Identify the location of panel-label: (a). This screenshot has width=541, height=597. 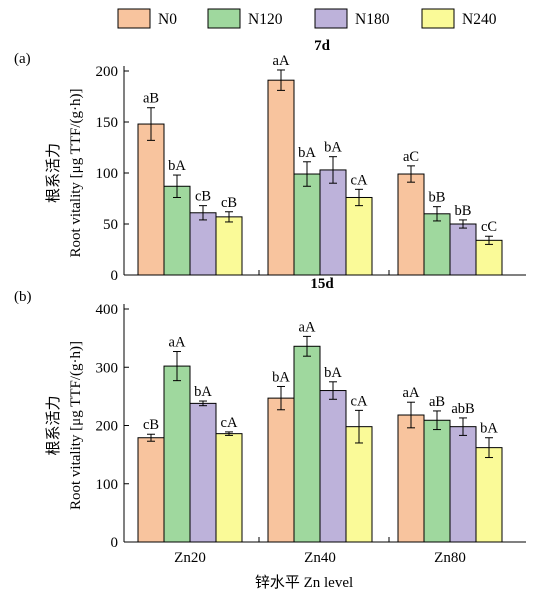
(22, 59).